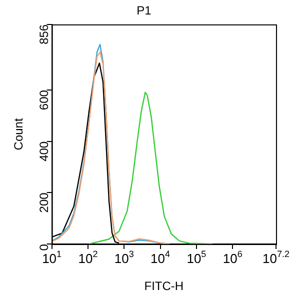 This screenshot has height=296, width=290. Describe the element at coordinates (44, 247) in the screenshot. I see `y-tick-label: 0` at that location.